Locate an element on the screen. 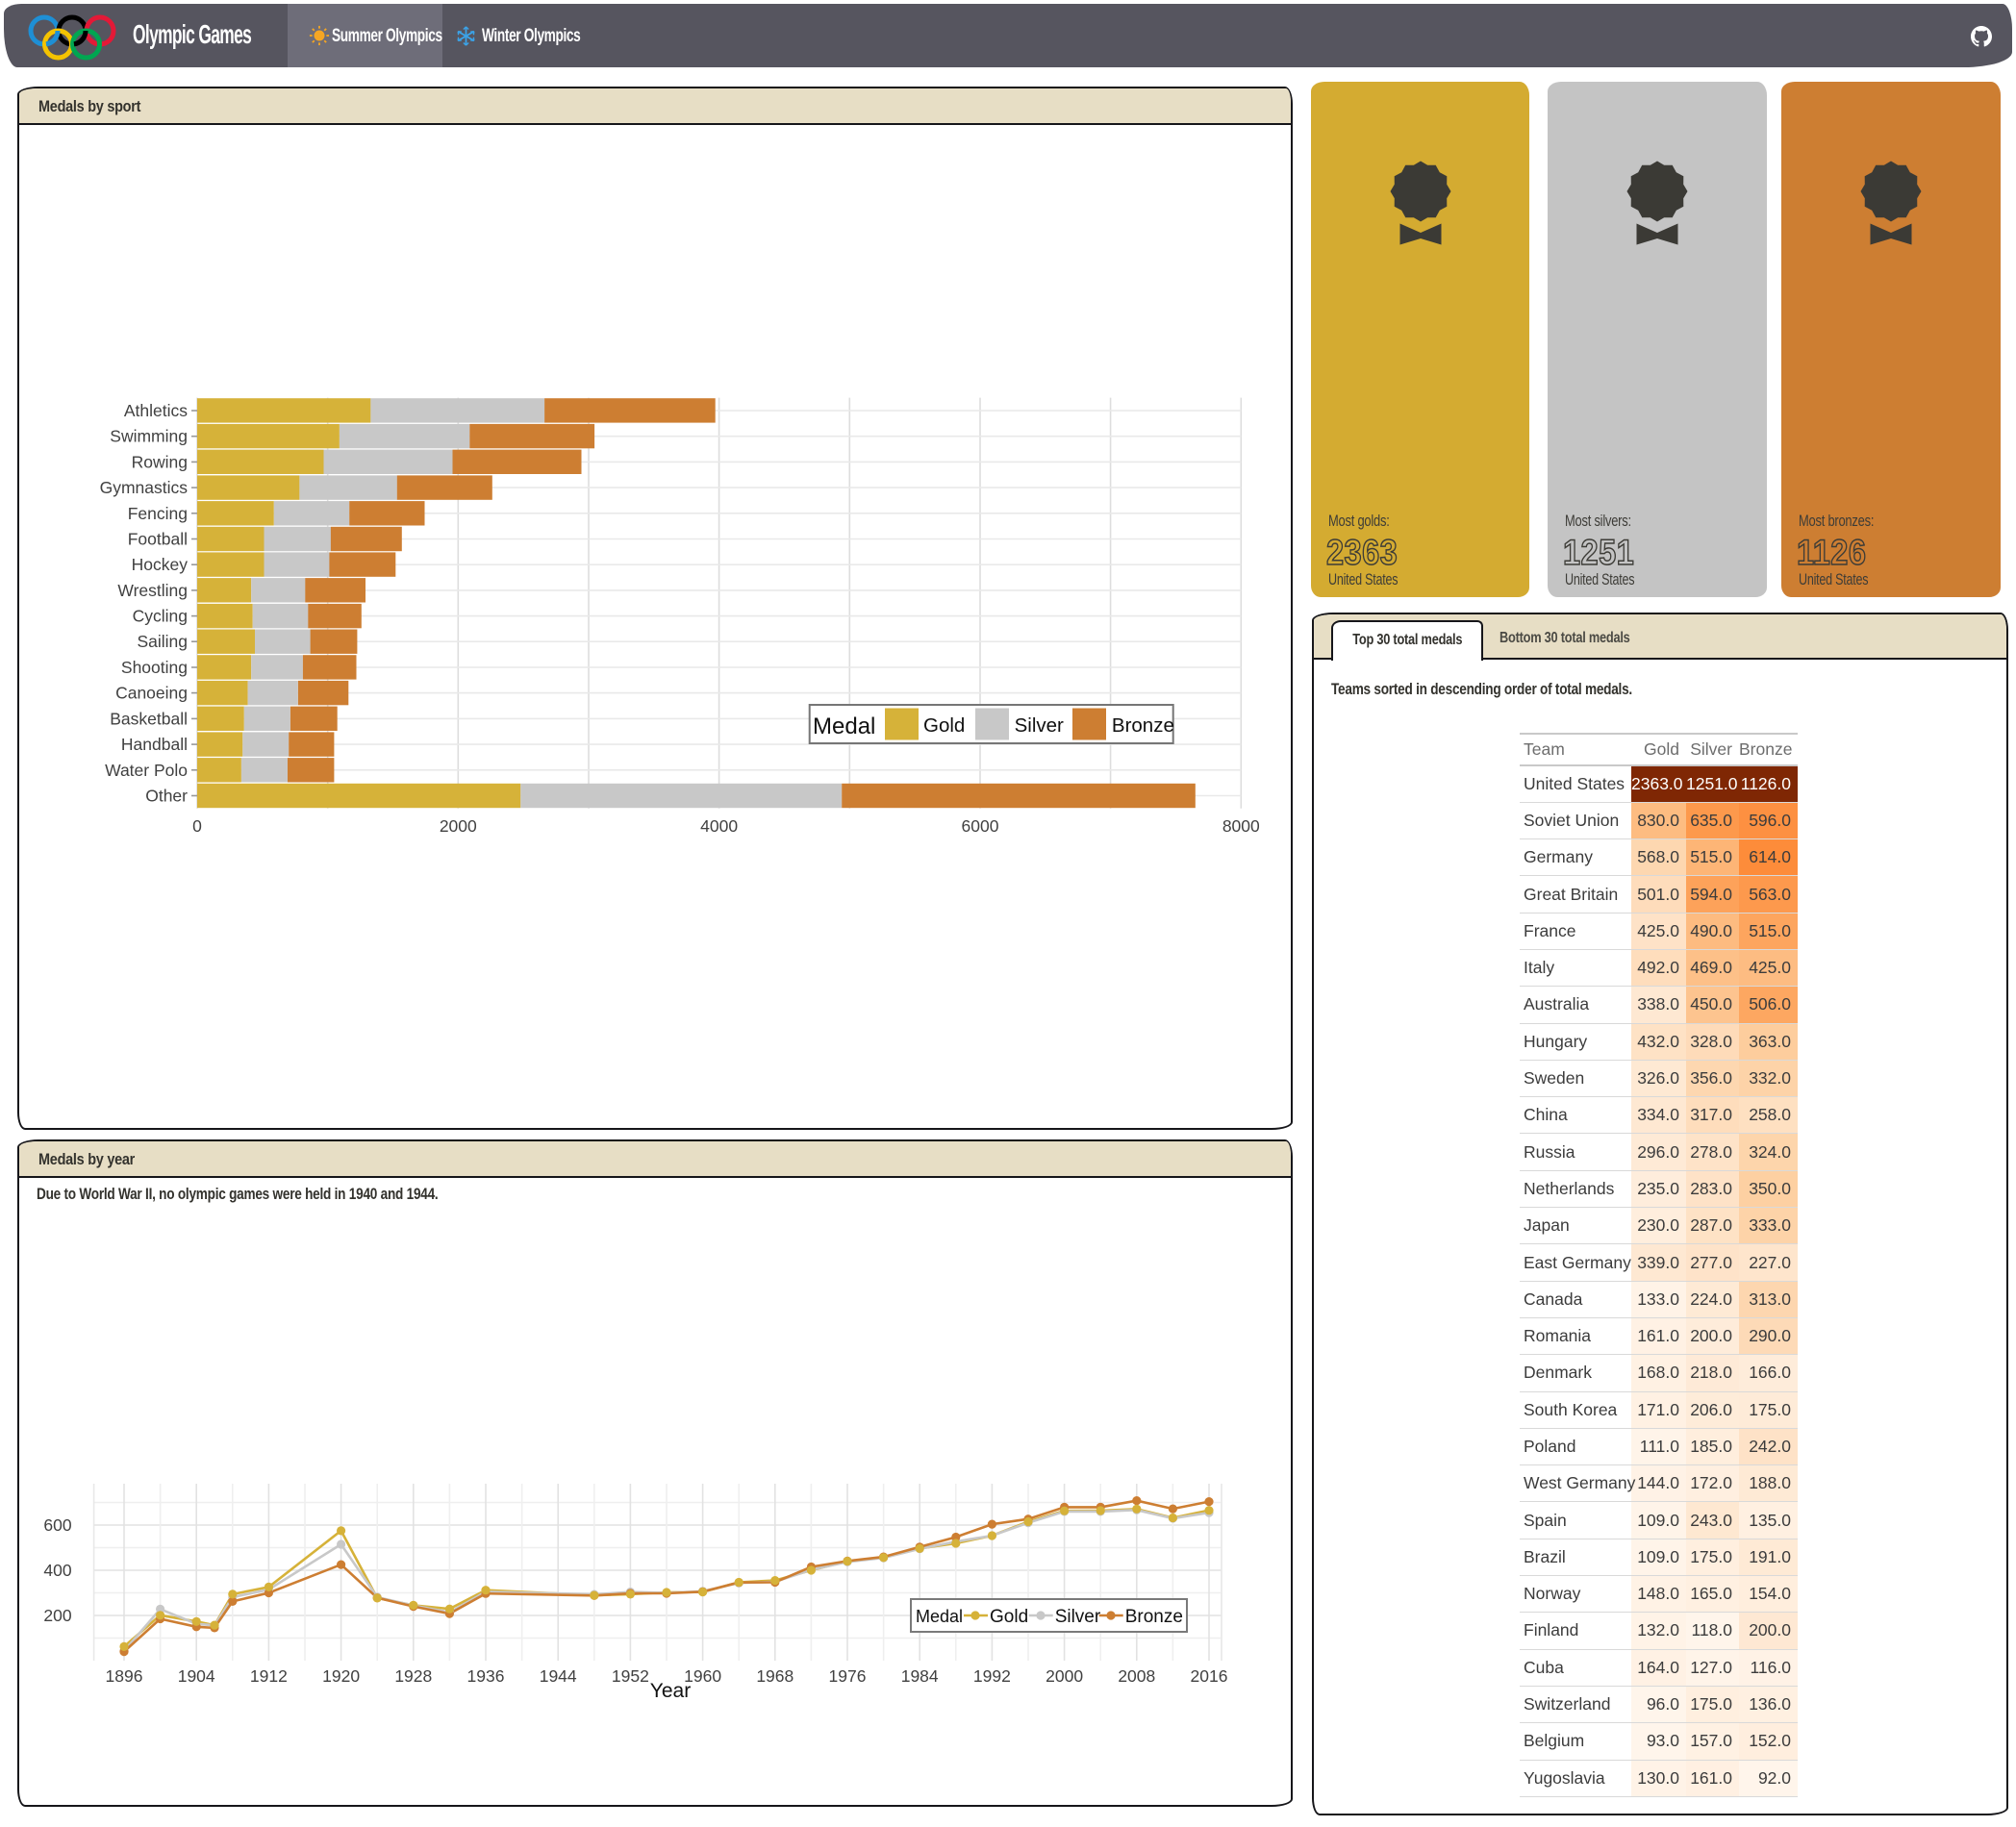 The width and height of the screenshot is (2016, 1827). svg-text: 600 is located at coordinates (57, 1525).